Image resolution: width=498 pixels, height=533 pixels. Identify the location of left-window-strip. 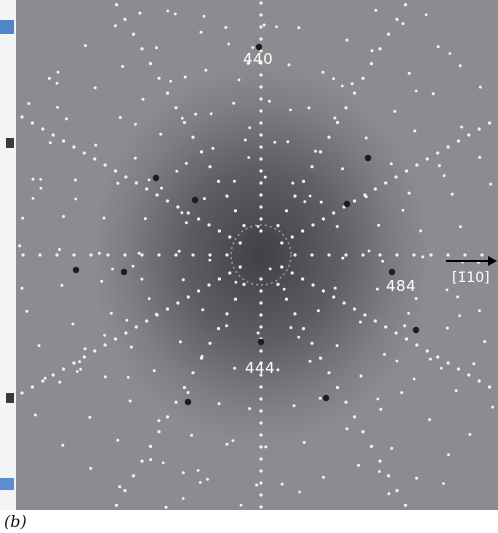
(8, 255).